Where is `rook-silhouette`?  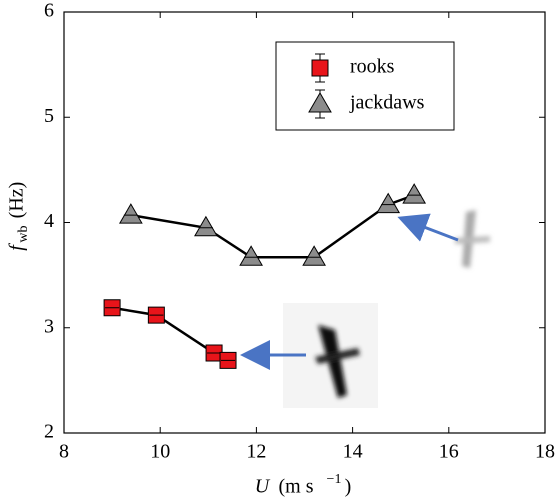 rook-silhouette is located at coordinates (337, 361).